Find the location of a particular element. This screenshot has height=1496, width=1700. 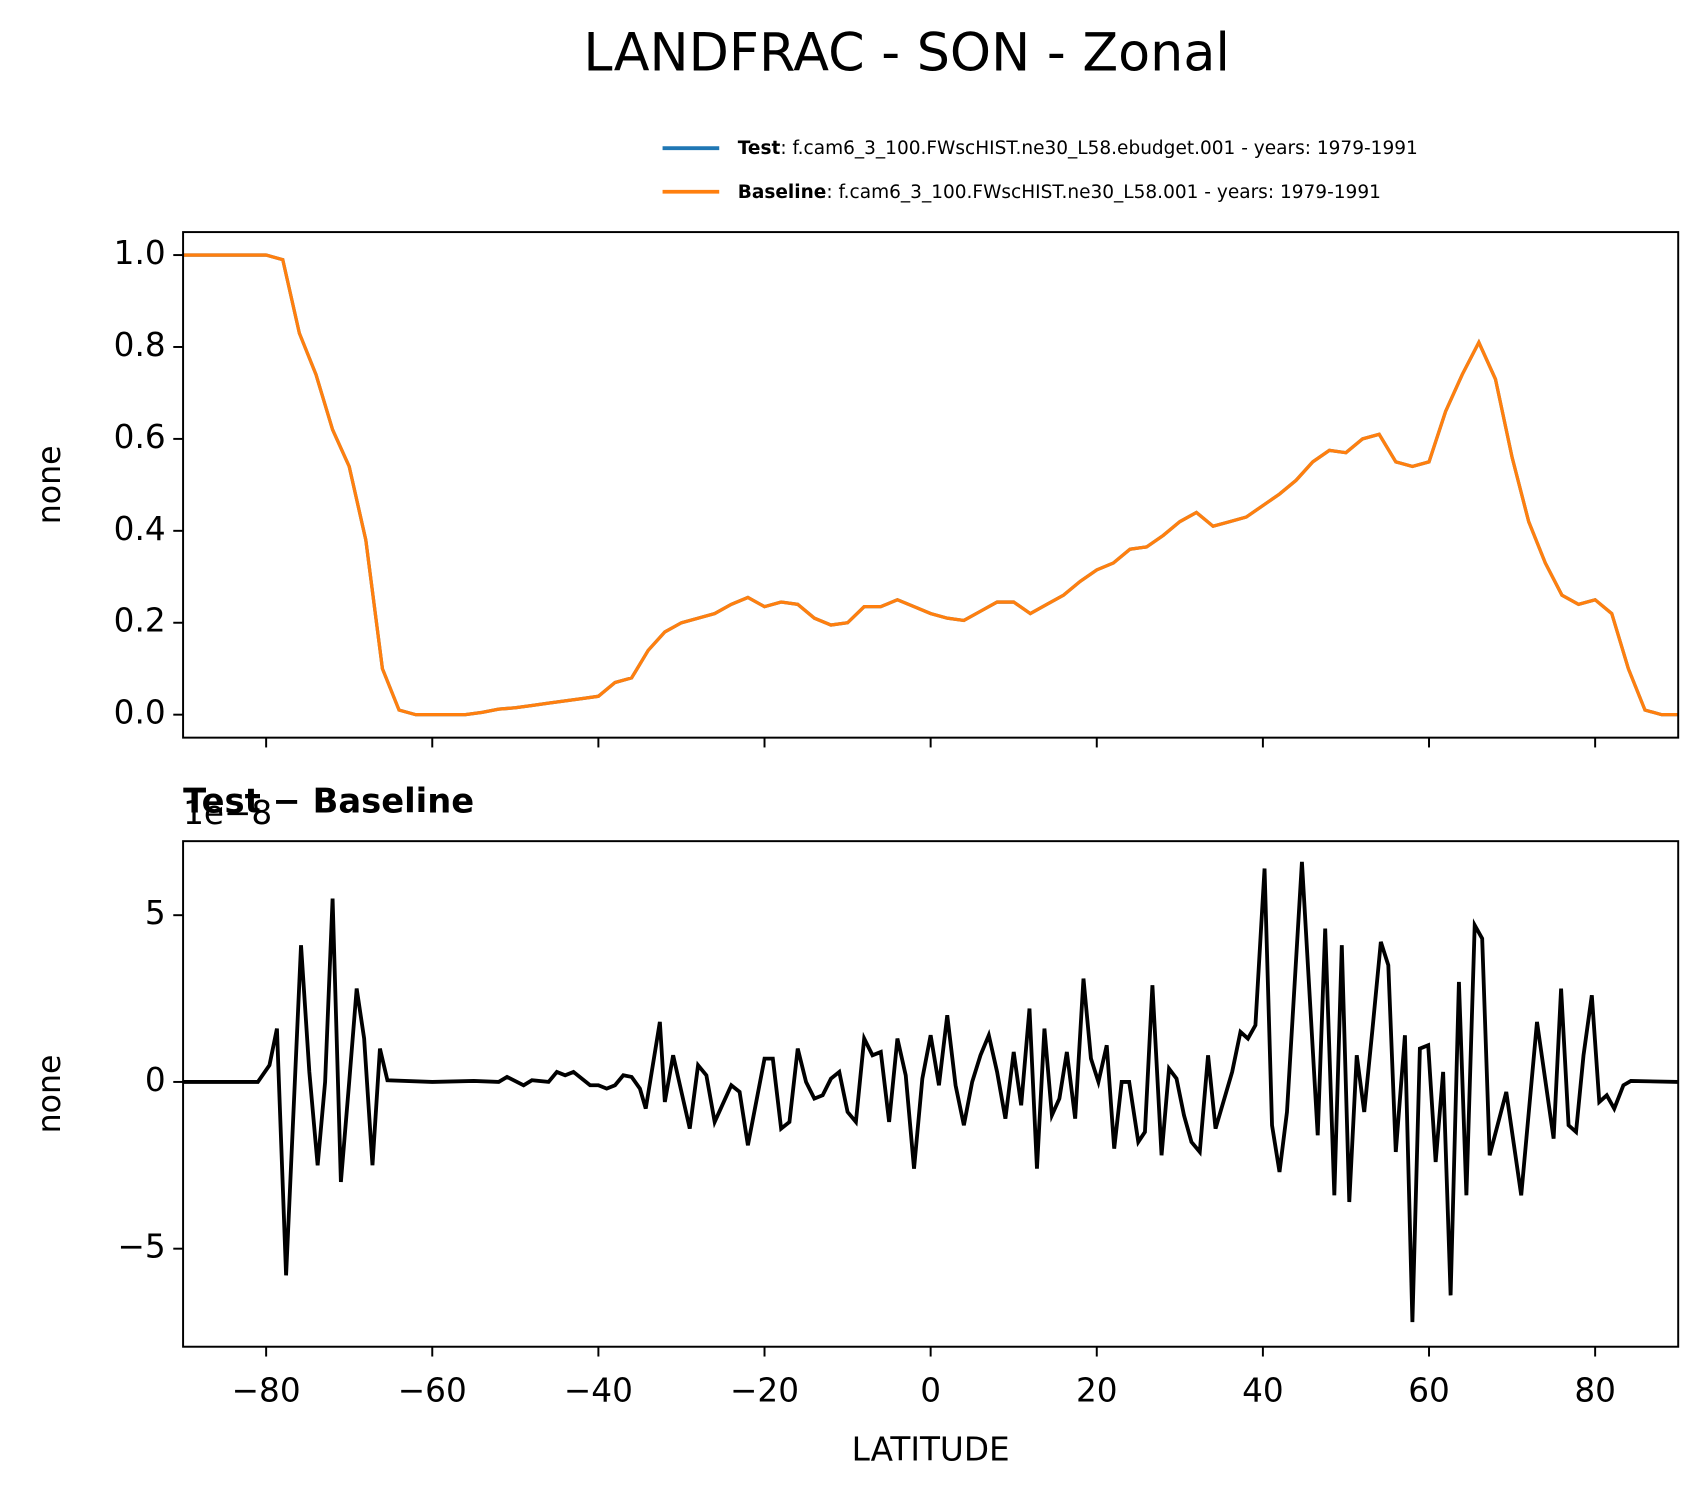

x-tick-label: 60 is located at coordinates (1429, 1390).